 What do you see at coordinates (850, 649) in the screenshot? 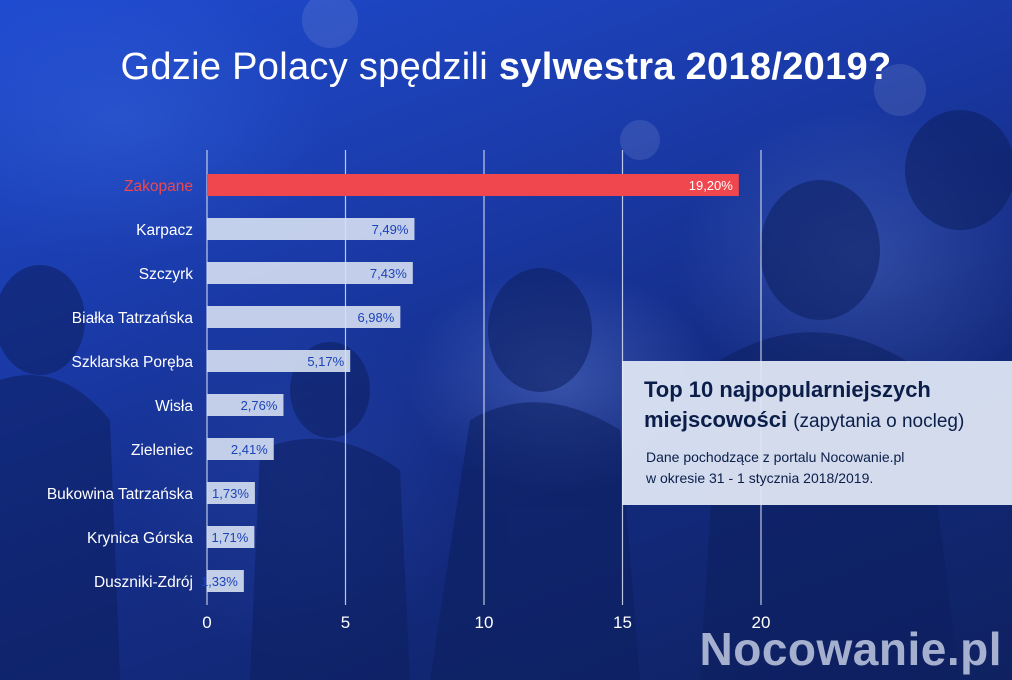
I see `brand-logo: Nocowanie.pl` at bounding box center [850, 649].